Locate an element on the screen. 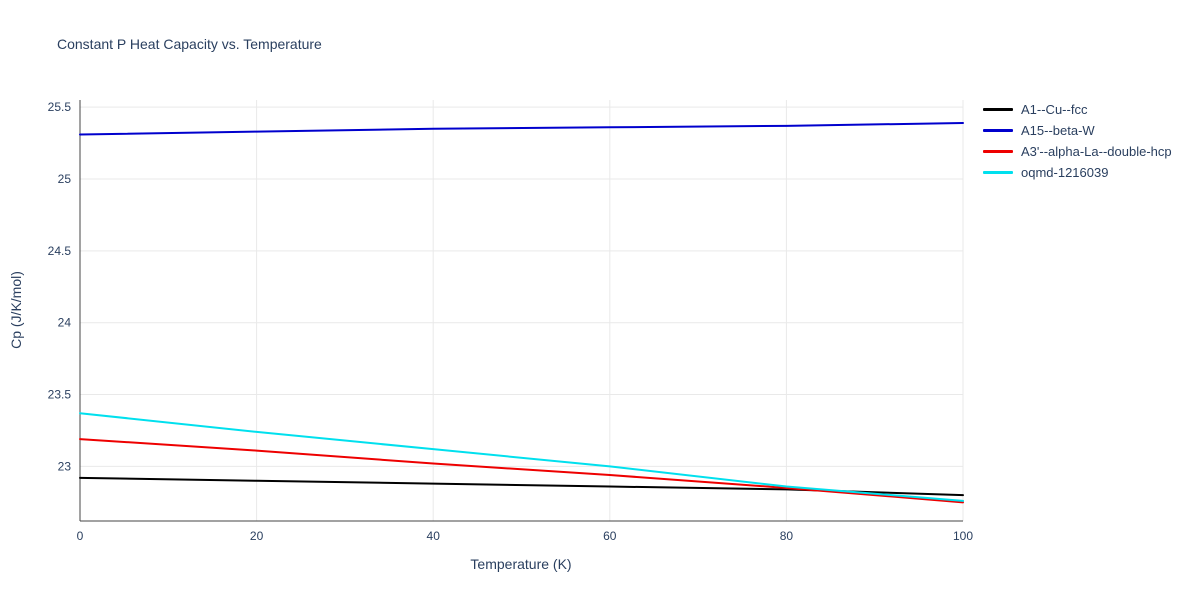  legend-label: A1--Cu--fcc is located at coordinates (1054, 109).